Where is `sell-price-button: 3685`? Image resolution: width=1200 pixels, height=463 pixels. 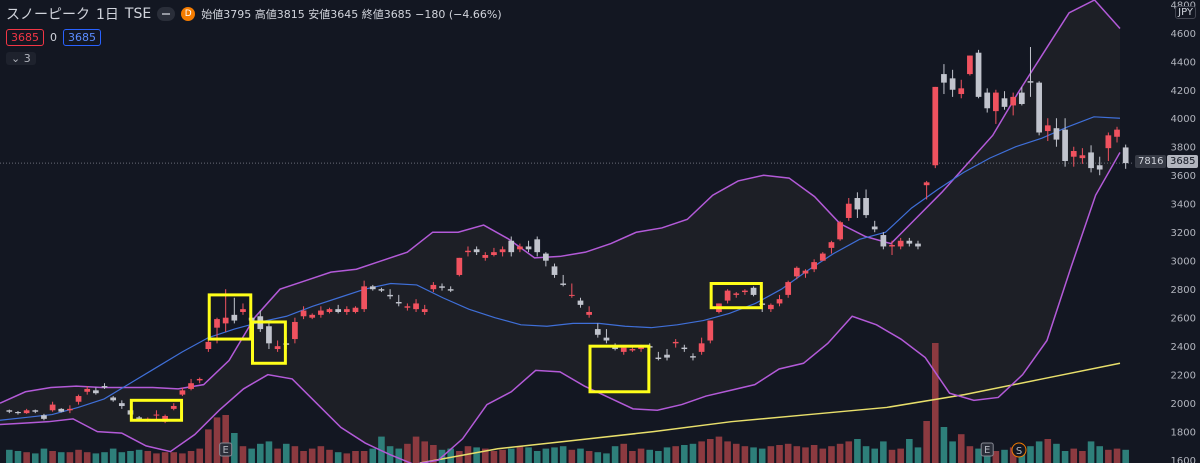 sell-price-button: 3685 is located at coordinates (25, 37).